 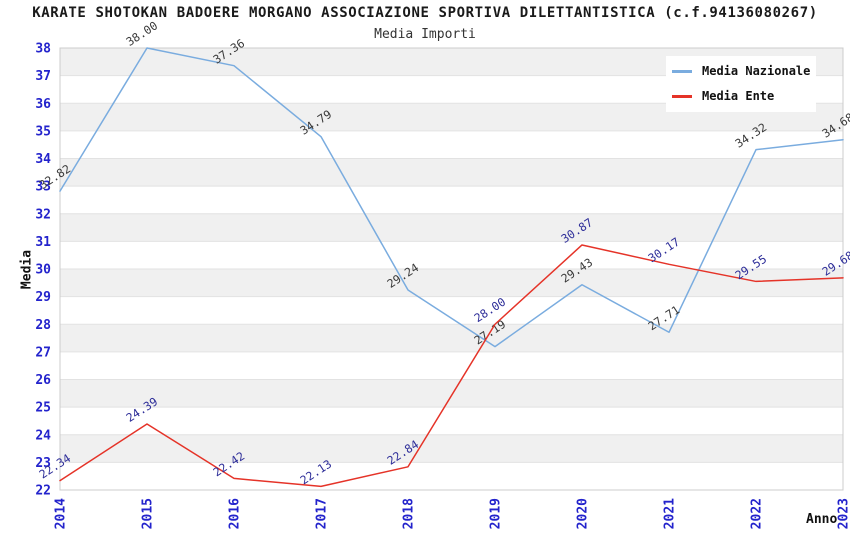 What do you see at coordinates (43, 408) in the screenshot?
I see `y-tick-label: 25` at bounding box center [43, 408].